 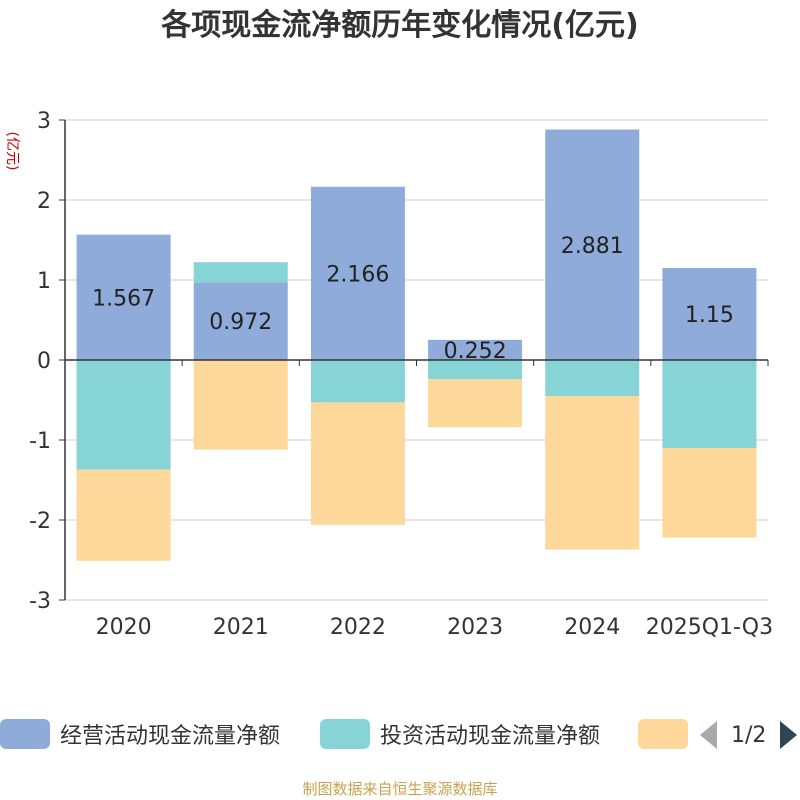 What do you see at coordinates (25, 734) in the screenshot?
I see `legend-swatch-operating` at bounding box center [25, 734].